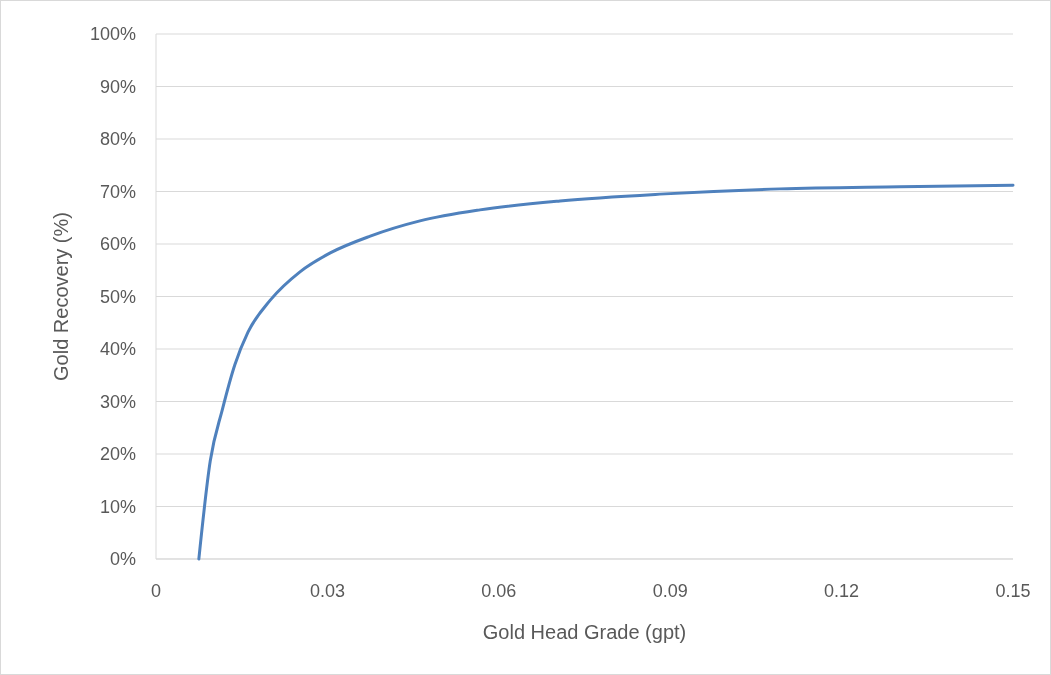  I want to click on y-tick-label: 60%, so click(117, 244).